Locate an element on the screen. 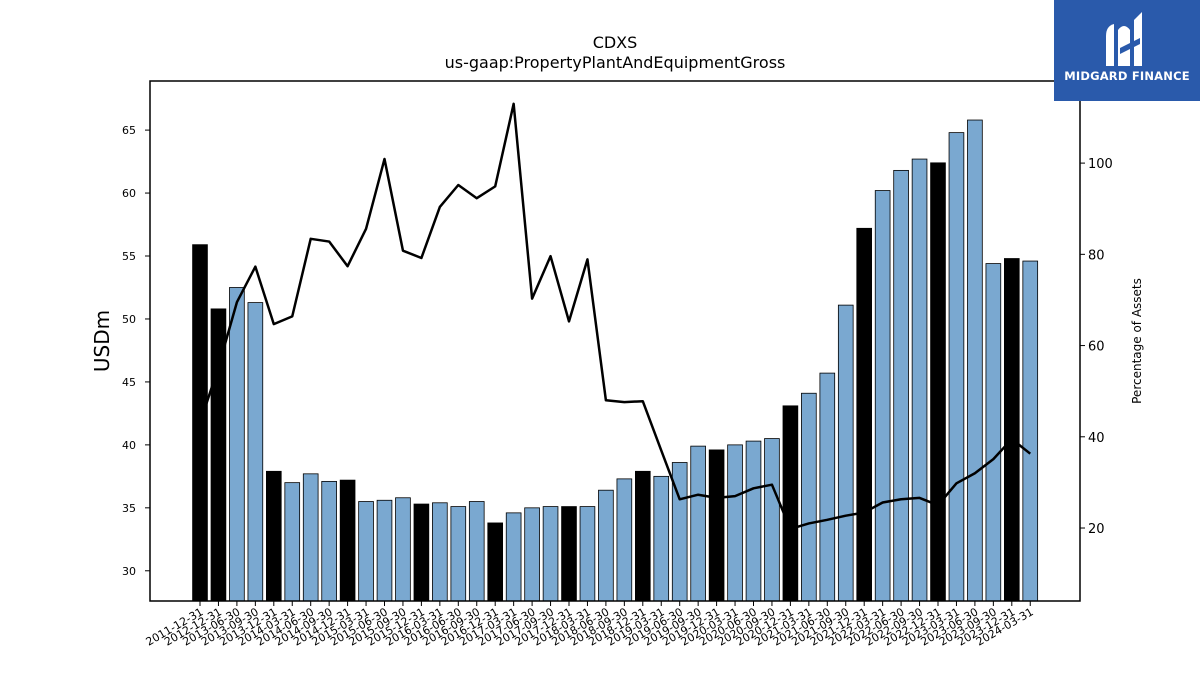 This screenshot has width=1200, height=675. y2-tick-label: 80 is located at coordinates (1096, 255).